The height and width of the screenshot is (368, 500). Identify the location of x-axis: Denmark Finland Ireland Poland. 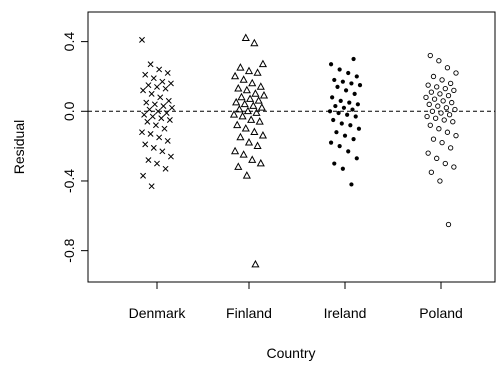
(296, 301).